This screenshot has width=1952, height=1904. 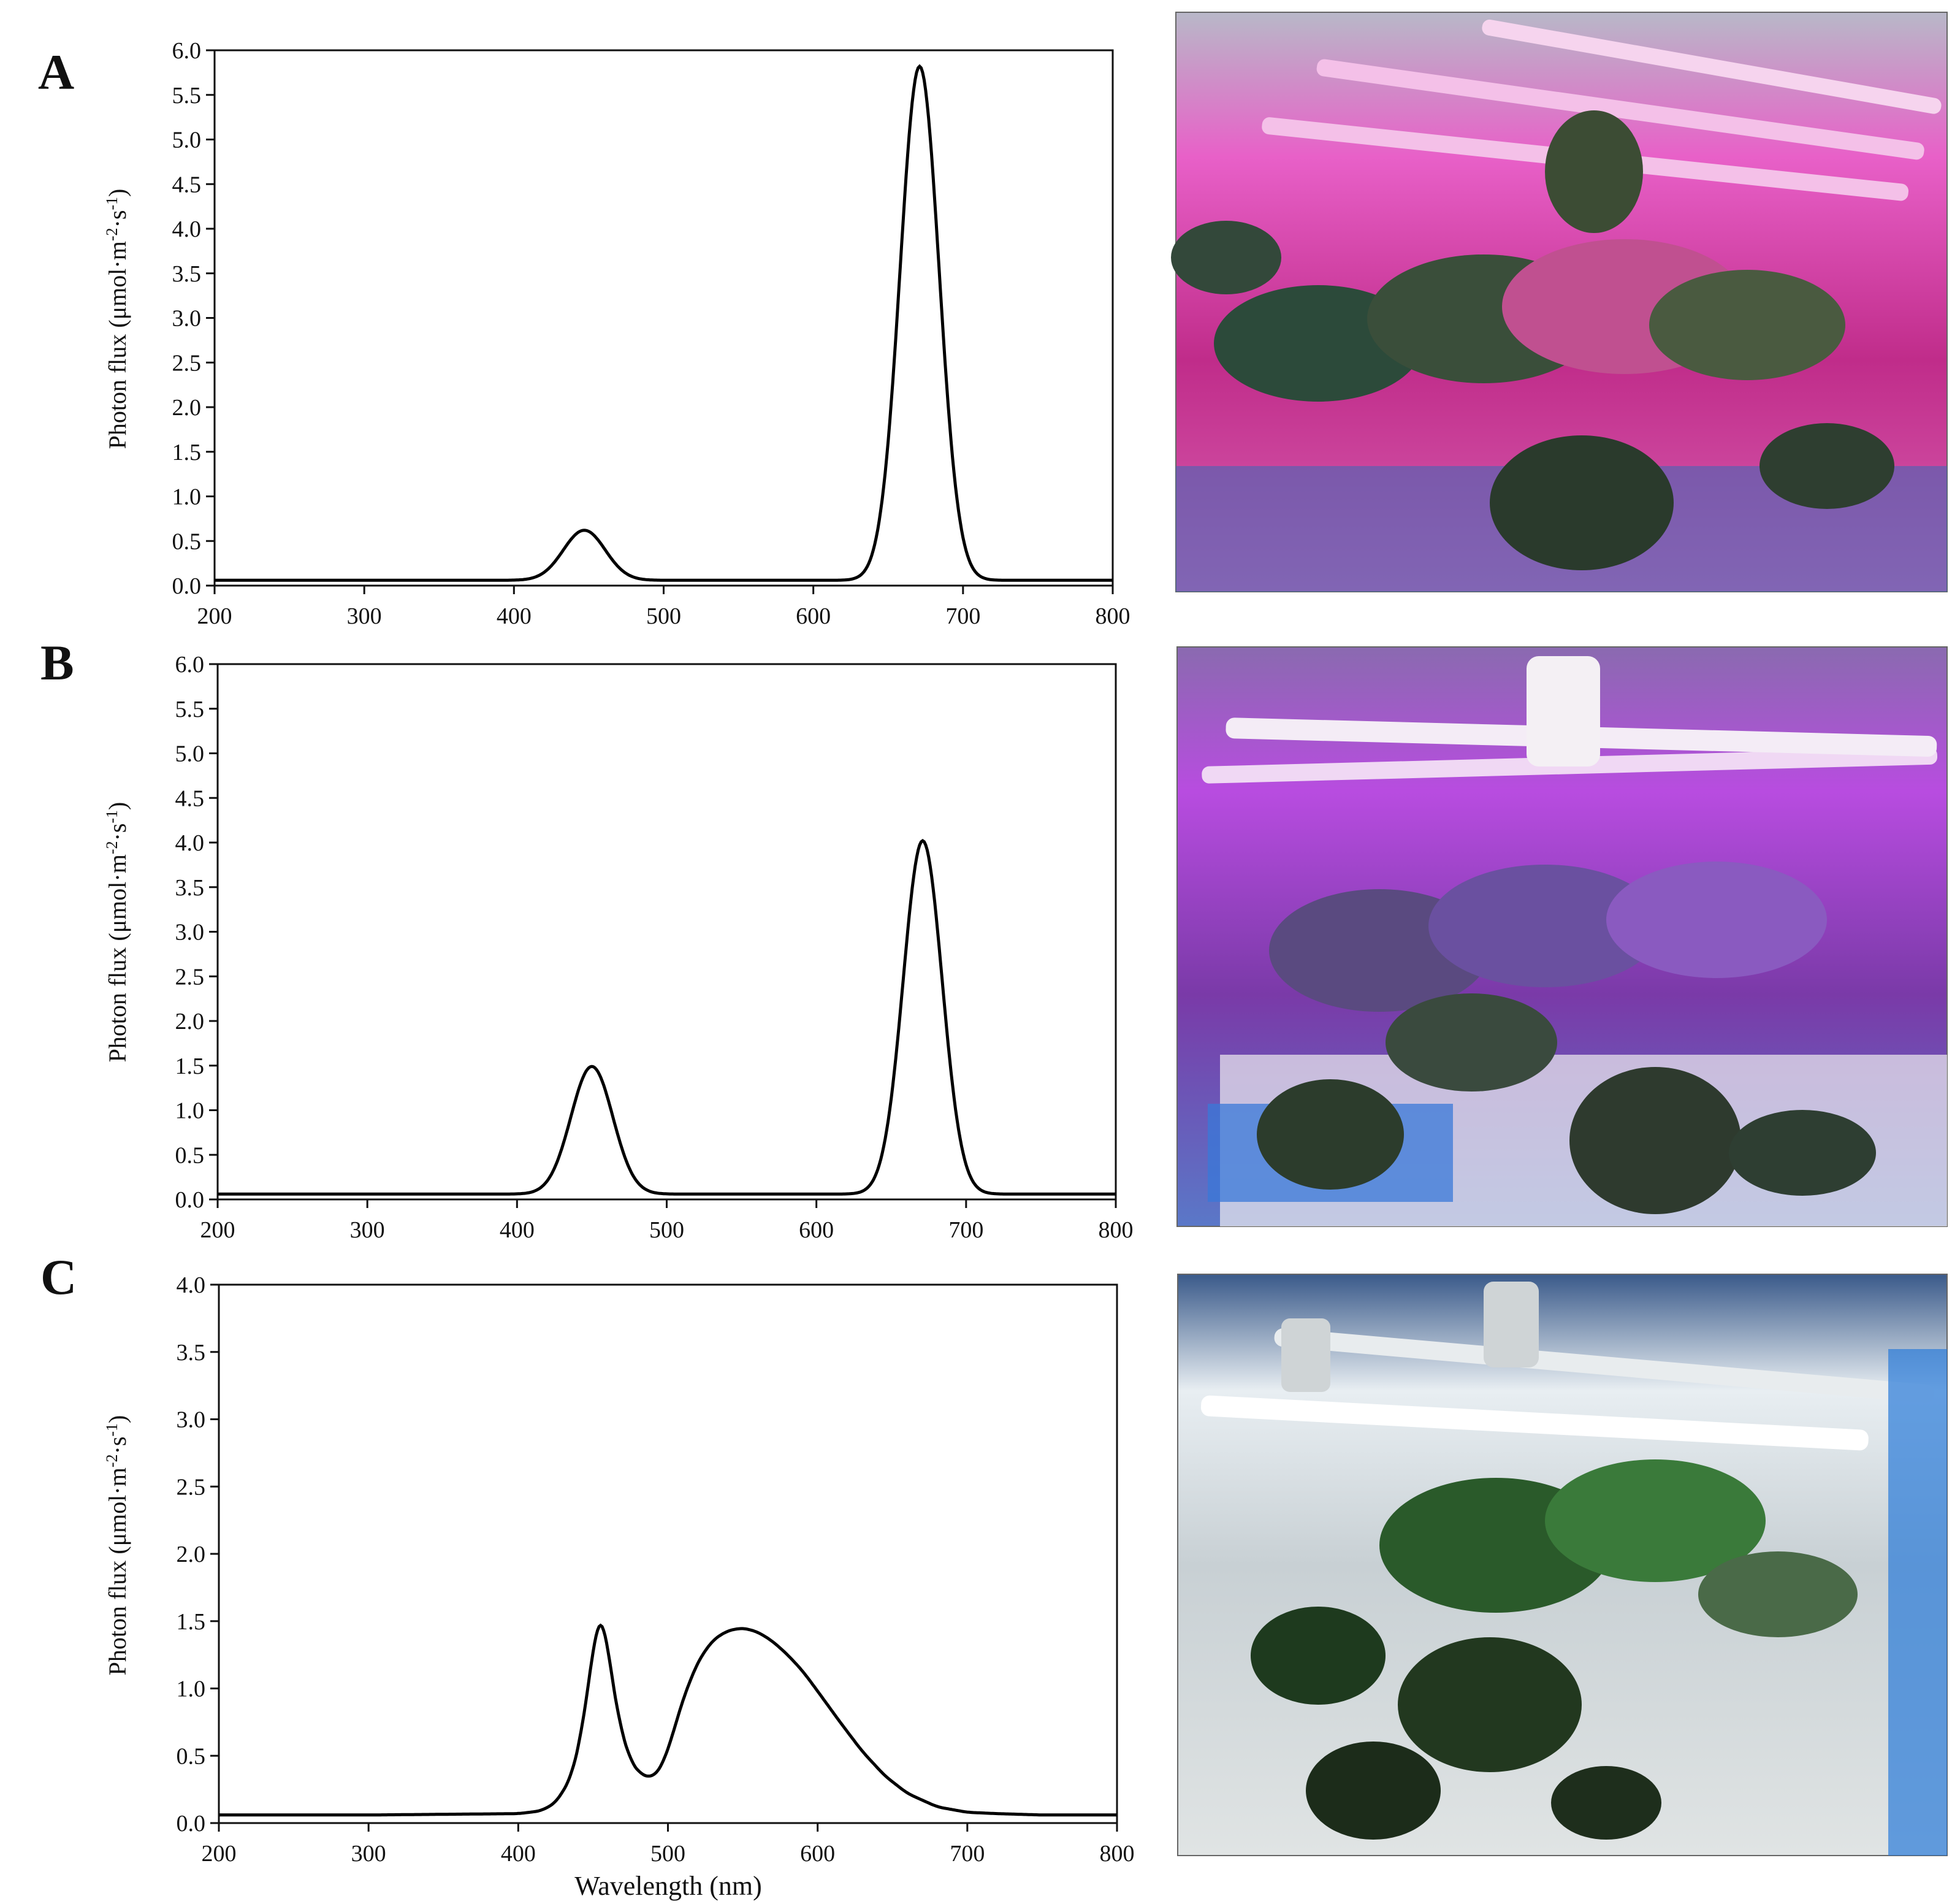 I want to click on photo-c, so click(x=1562, y=1565).